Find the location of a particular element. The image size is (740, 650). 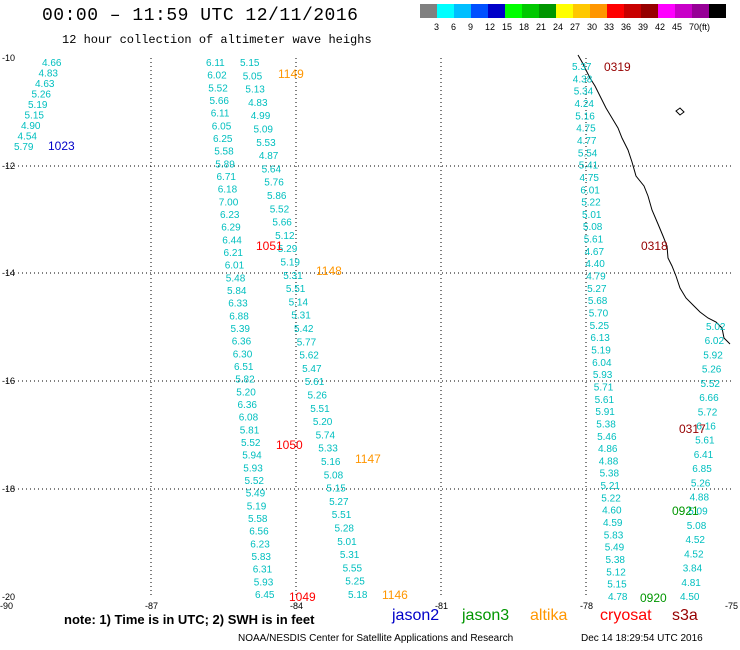

swh-value: 5.27 is located at coordinates (339, 502).